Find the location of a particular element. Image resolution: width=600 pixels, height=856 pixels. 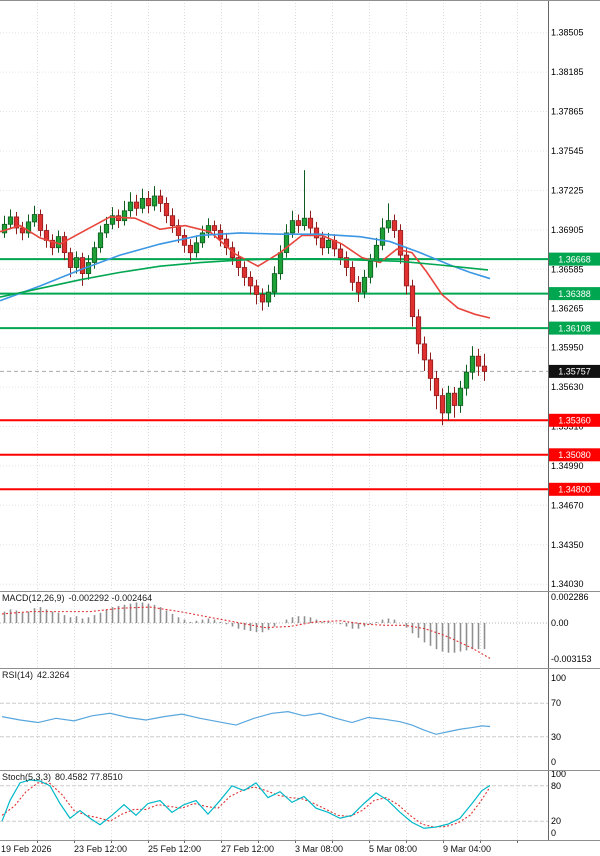

macd-signal-line is located at coordinates (246, 632).